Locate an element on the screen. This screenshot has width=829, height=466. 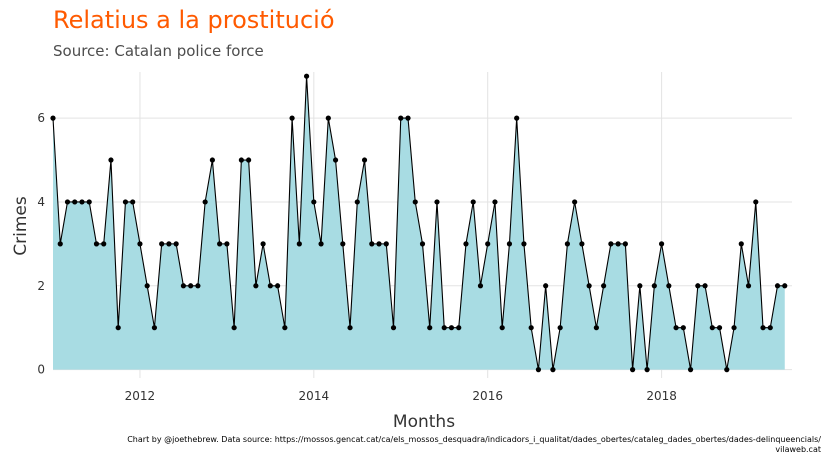
y-tick-label: 2 is located at coordinates (41, 286).